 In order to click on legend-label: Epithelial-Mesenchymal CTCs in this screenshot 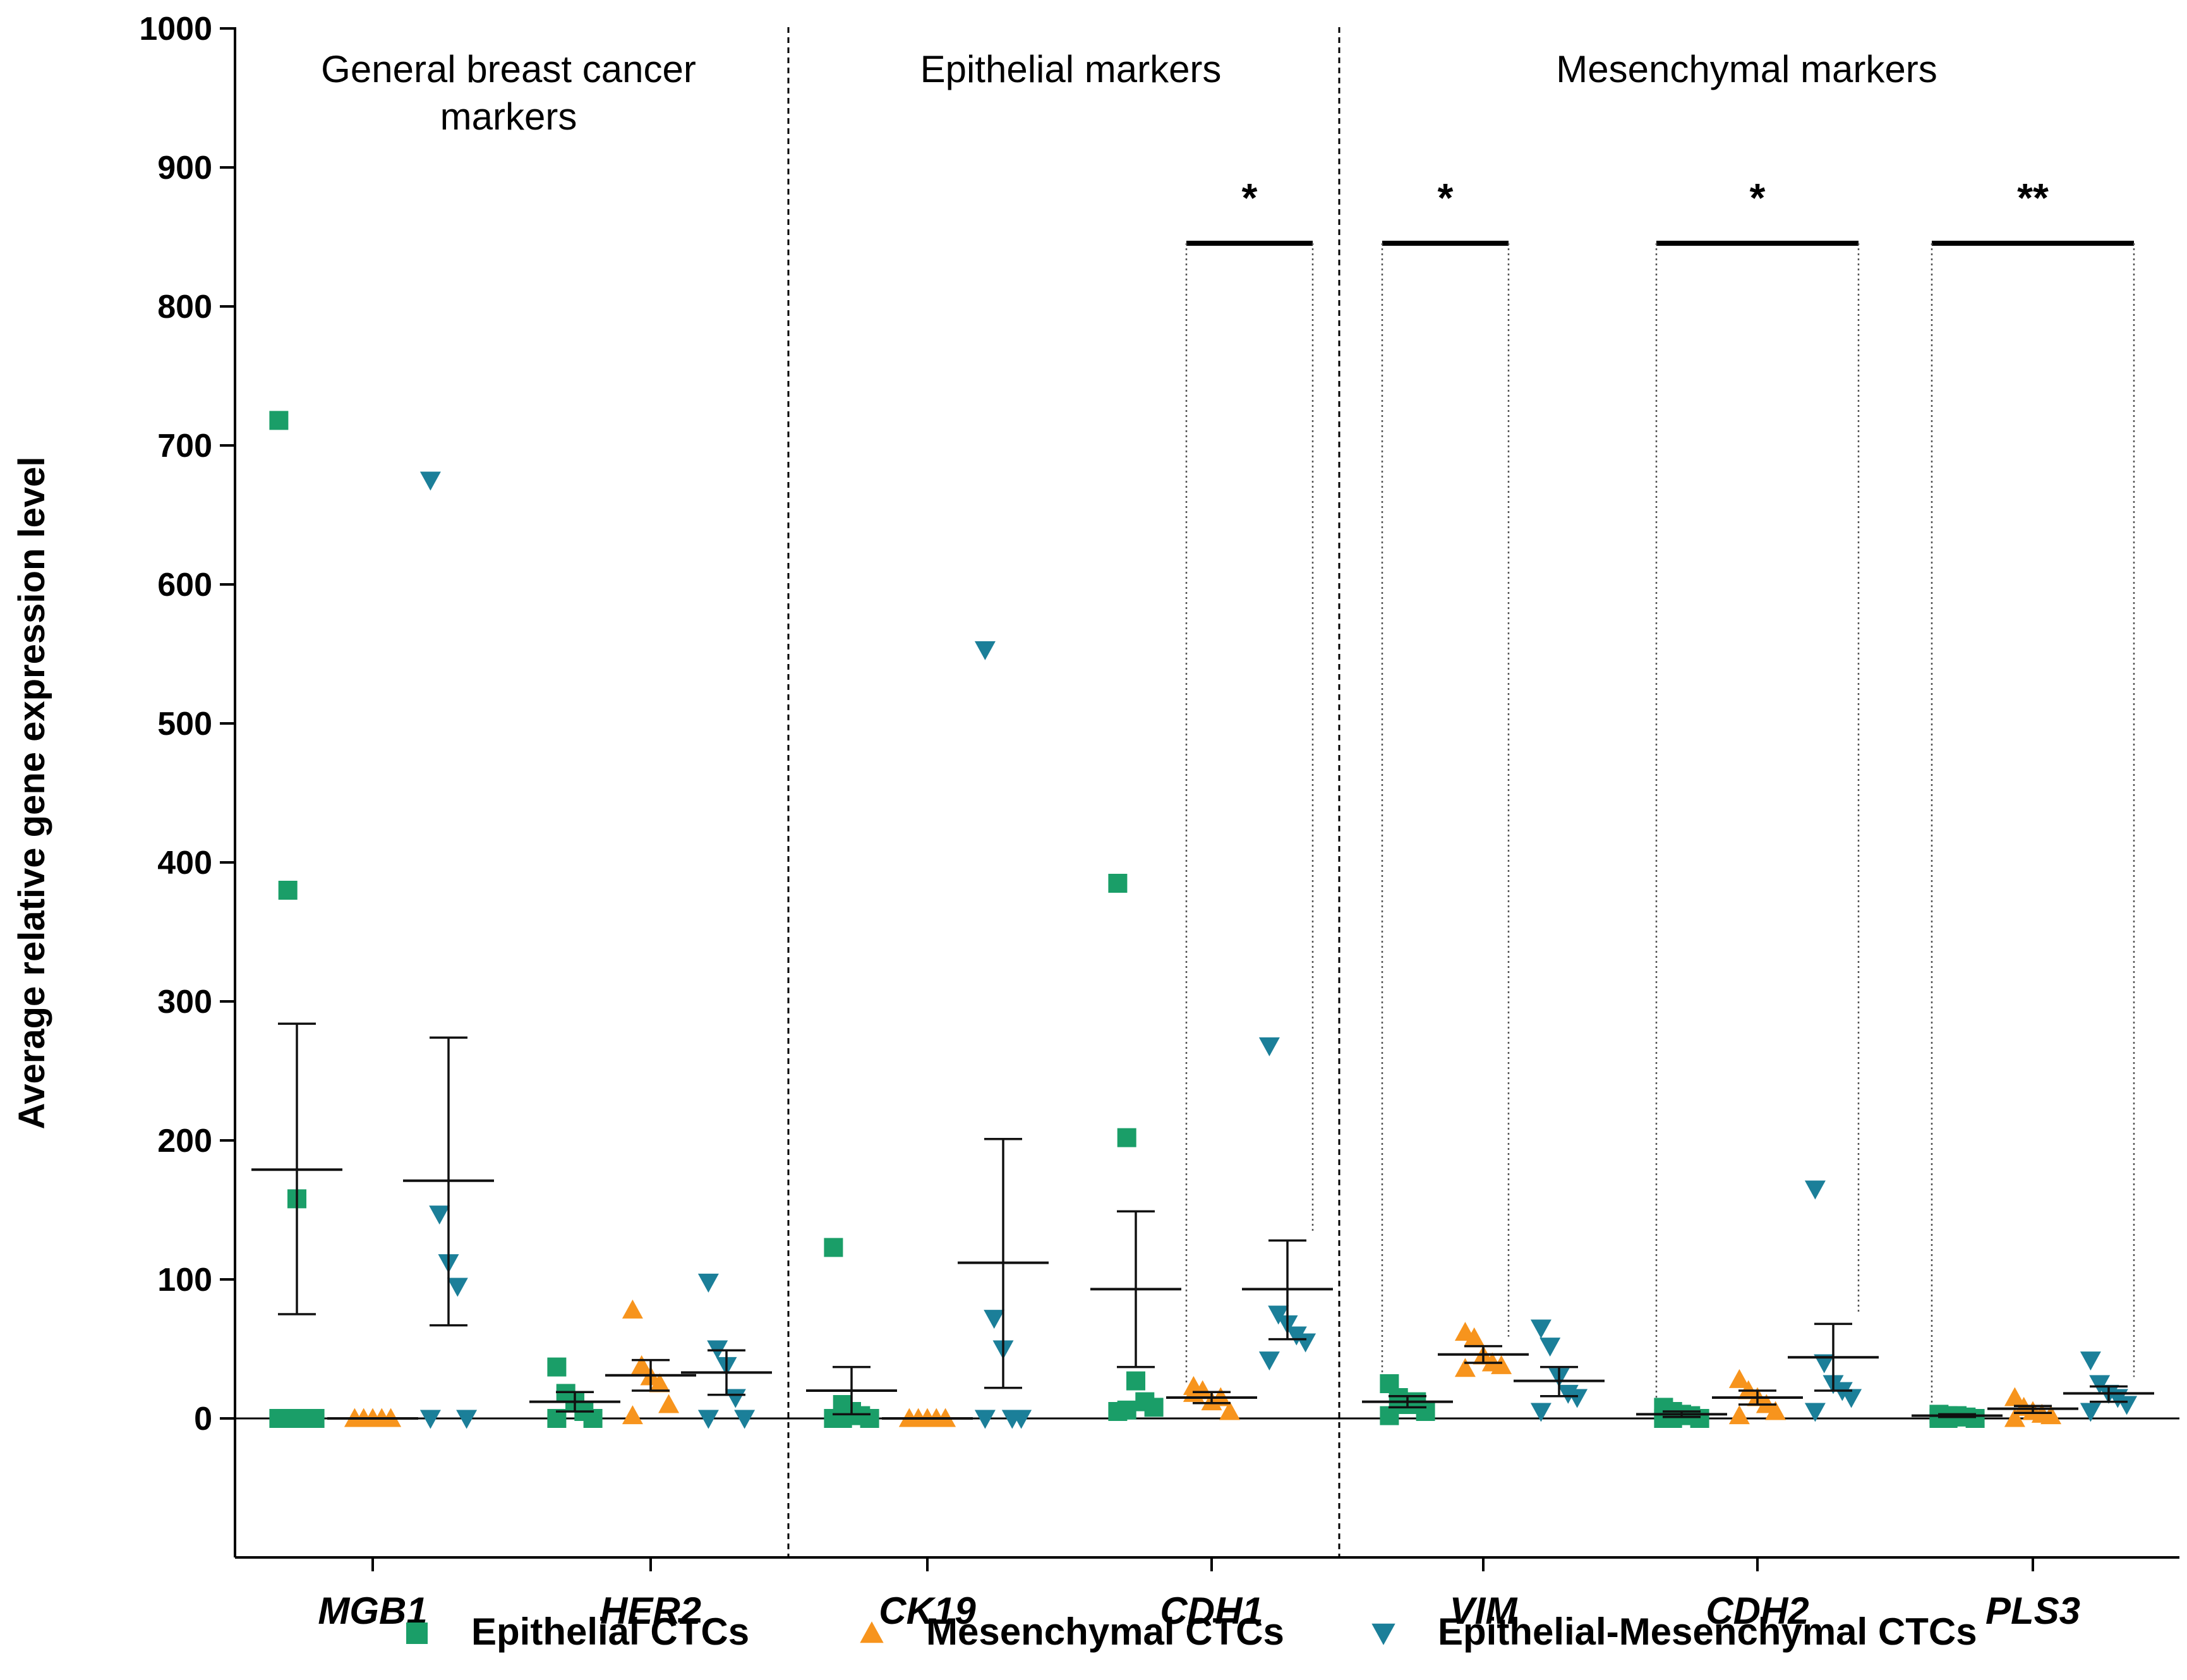, I will do `click(1707, 1632)`.